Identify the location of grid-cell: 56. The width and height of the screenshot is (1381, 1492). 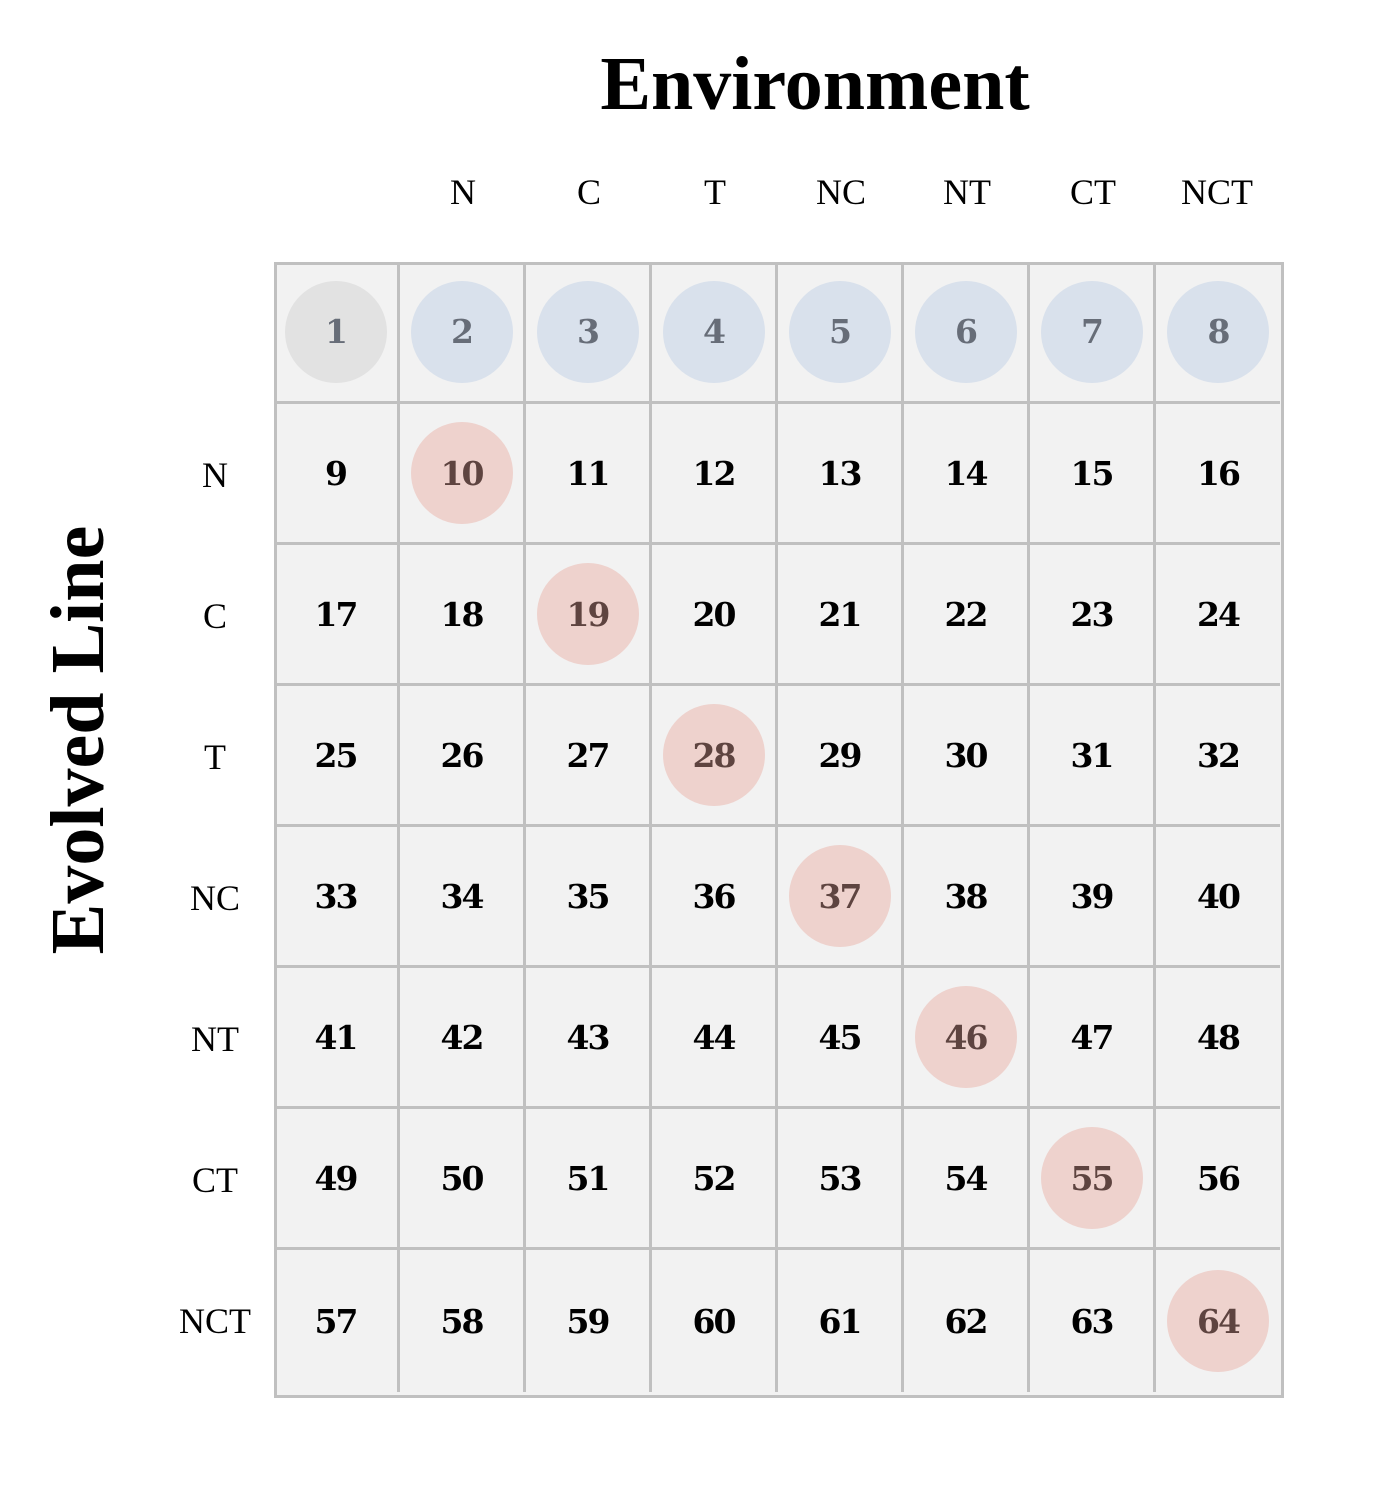
(1218, 1179).